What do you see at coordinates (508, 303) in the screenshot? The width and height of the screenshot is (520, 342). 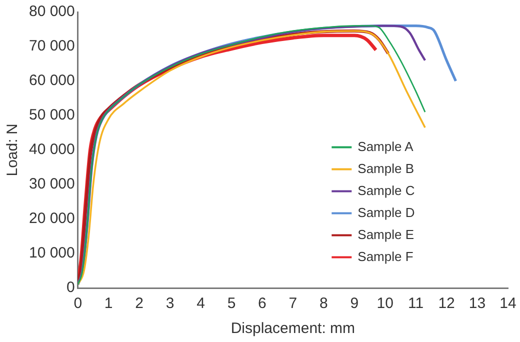 I see `x-tick-label: 14` at bounding box center [508, 303].